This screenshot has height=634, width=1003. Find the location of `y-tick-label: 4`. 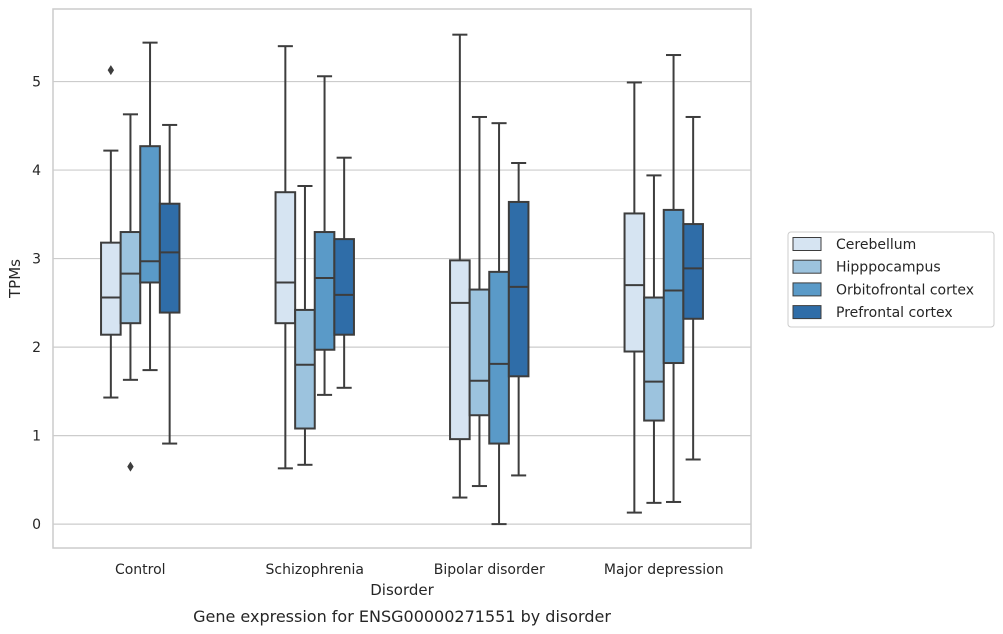

y-tick-label: 4 is located at coordinates (36, 171).